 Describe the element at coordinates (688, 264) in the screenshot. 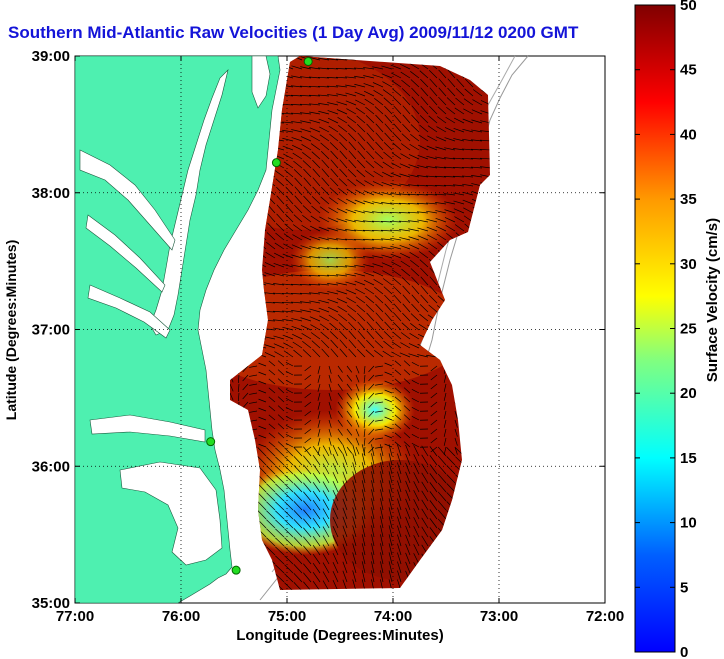

I see `colorbar-tick-label: 30` at that location.